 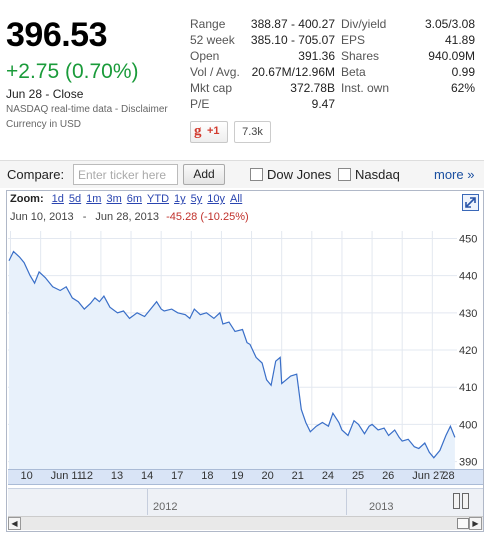 I want to click on expand-icon, so click(x=470, y=202).